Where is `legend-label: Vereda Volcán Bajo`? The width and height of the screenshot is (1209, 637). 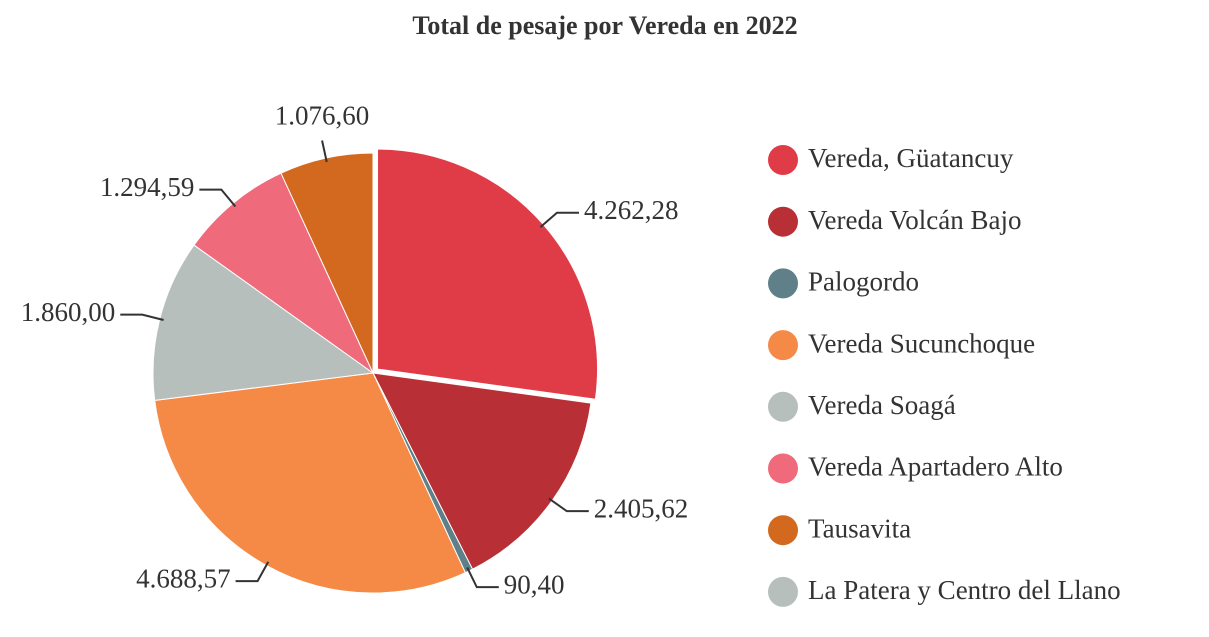 legend-label: Vereda Volcán Bajo is located at coordinates (914, 220).